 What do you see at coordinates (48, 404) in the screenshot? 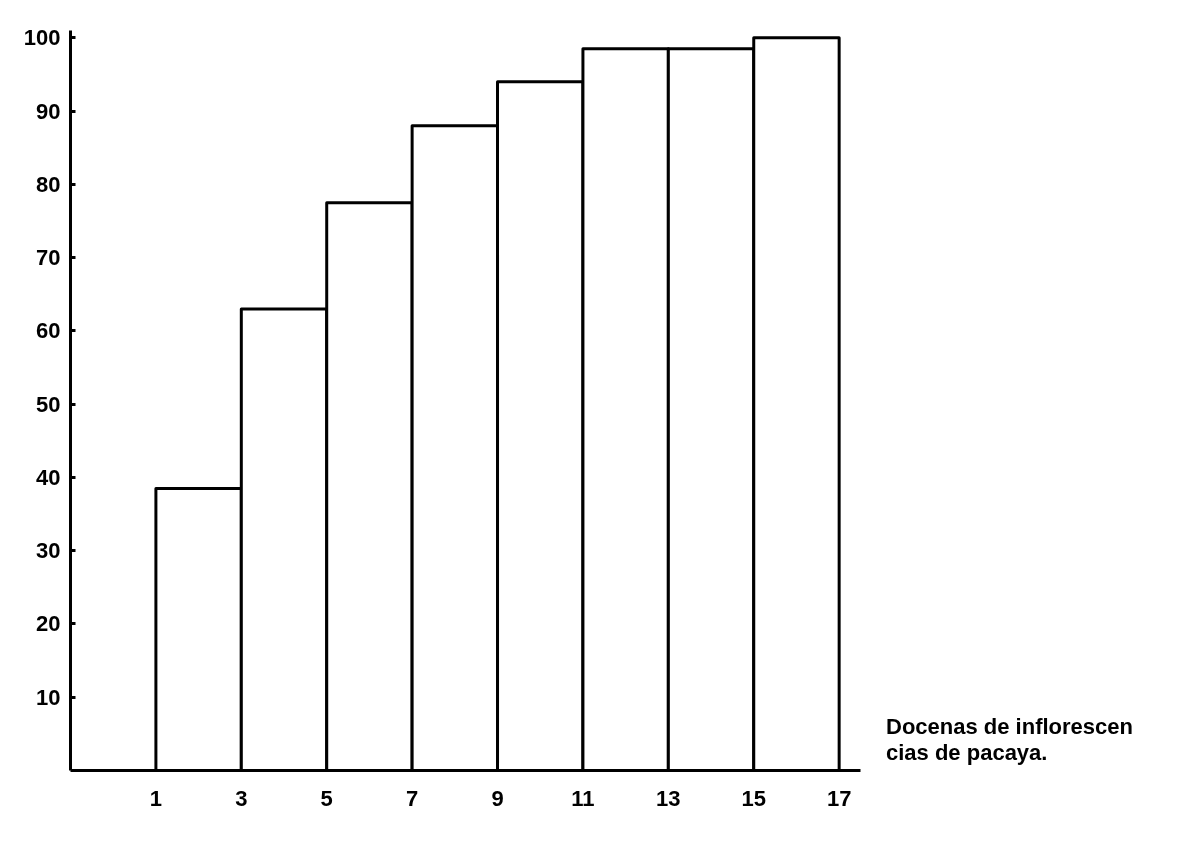
I see `y-tick-label: 50` at bounding box center [48, 404].